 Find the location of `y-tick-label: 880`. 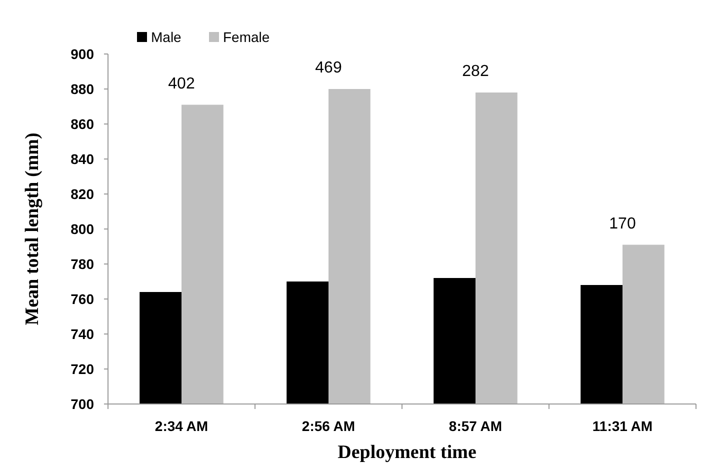

y-tick-label: 880 is located at coordinates (82, 88).